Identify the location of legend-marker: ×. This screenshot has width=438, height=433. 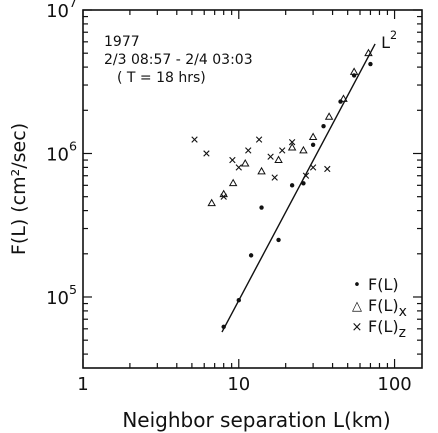
(357, 327).